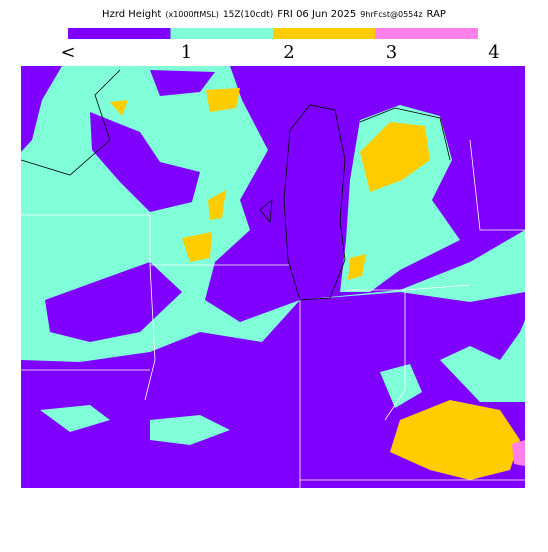  What do you see at coordinates (131, 14) in the screenshot?
I see `title-part: Hzrd Height` at bounding box center [131, 14].